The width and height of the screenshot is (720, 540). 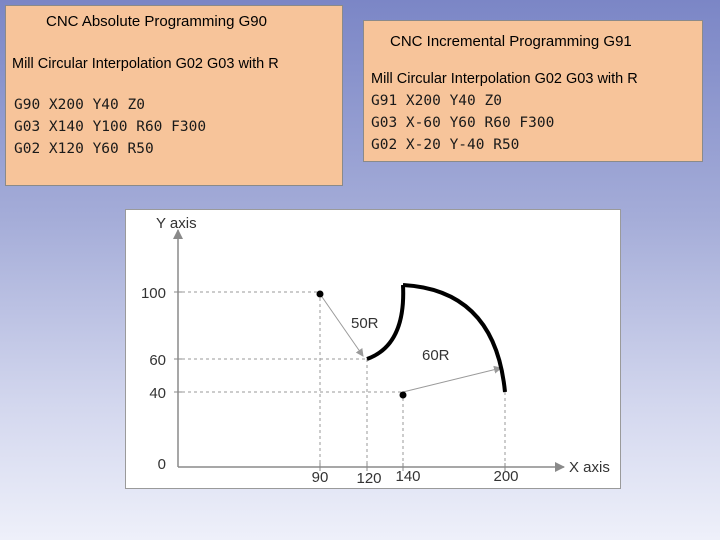 I want to click on absolute-code-line: G02 X120 Y60 R50, so click(x=84, y=149).